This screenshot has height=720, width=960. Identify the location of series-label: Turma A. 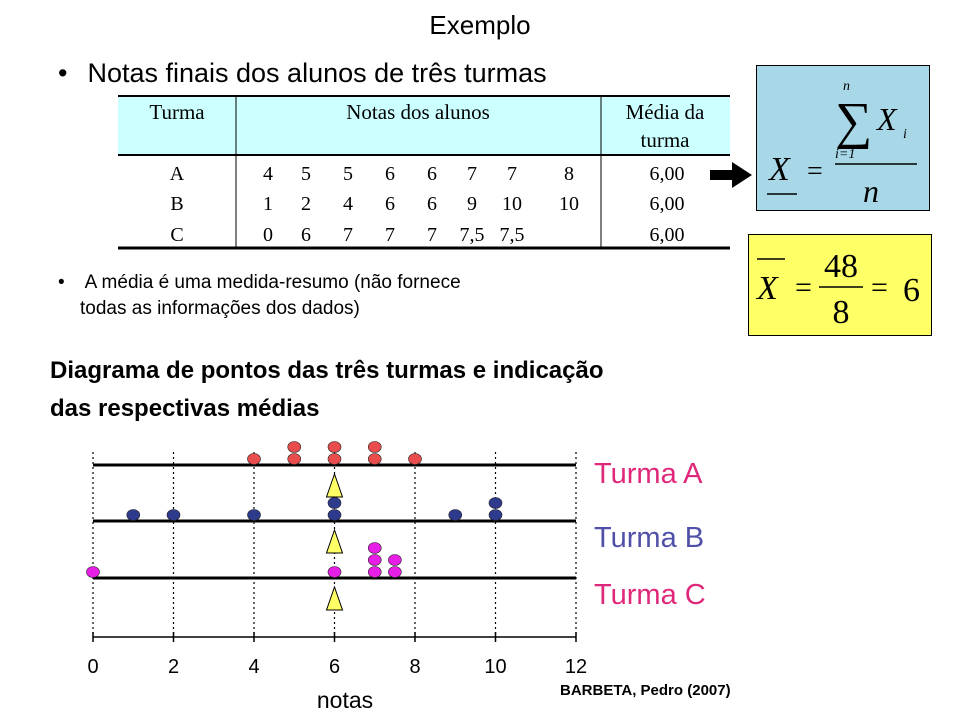
(648, 474).